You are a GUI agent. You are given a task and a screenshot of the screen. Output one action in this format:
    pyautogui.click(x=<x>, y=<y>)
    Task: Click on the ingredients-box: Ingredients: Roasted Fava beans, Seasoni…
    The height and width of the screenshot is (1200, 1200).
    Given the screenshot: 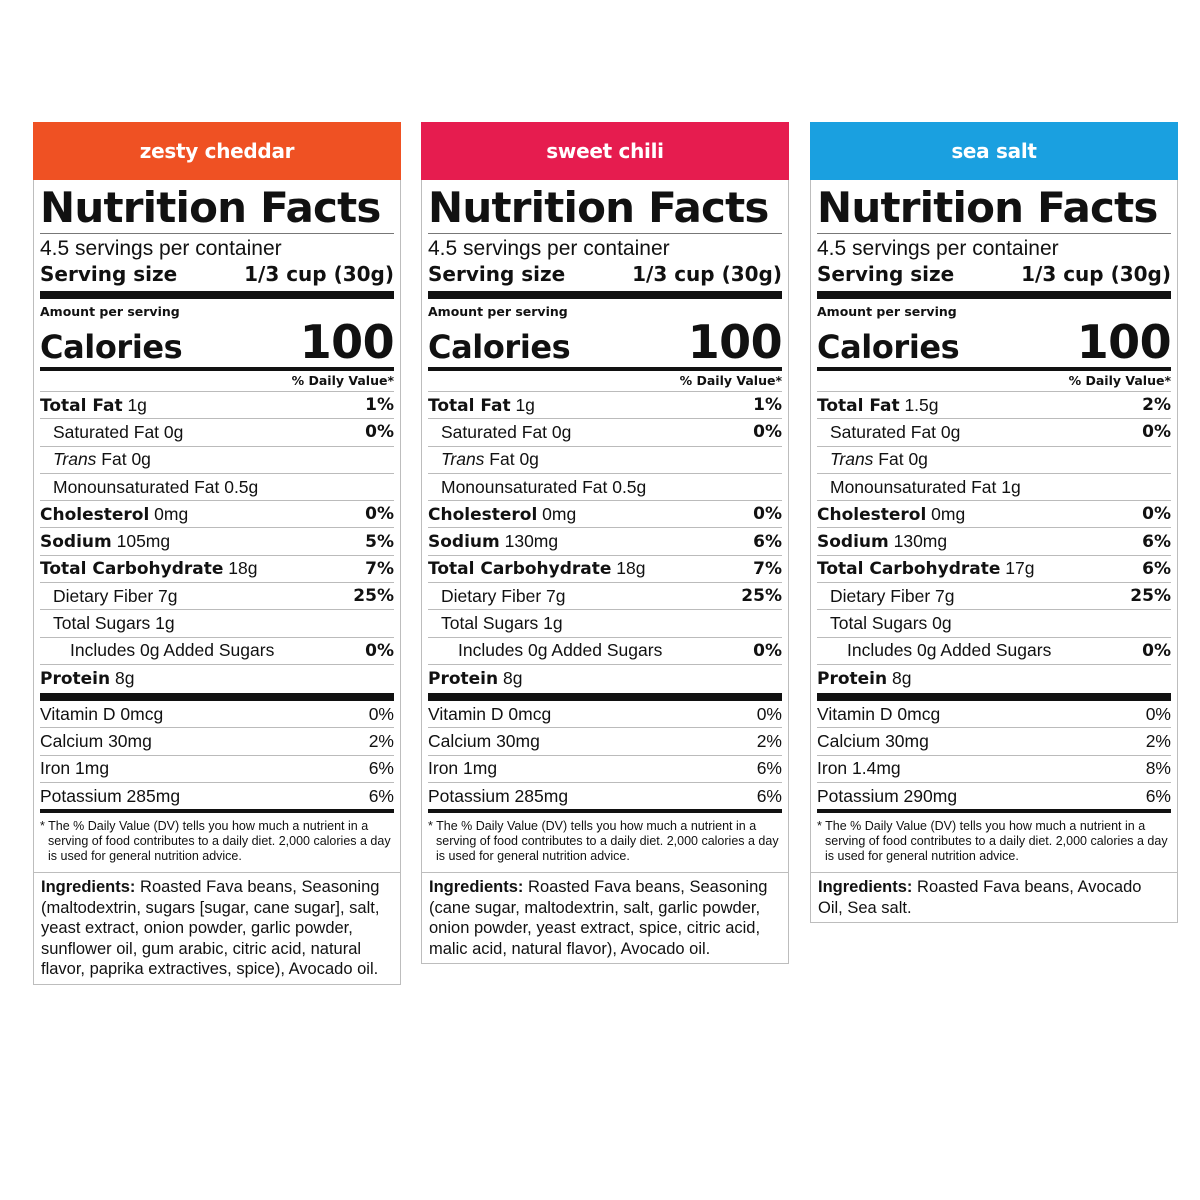 What is the action you would take?
    pyautogui.click(x=217, y=929)
    